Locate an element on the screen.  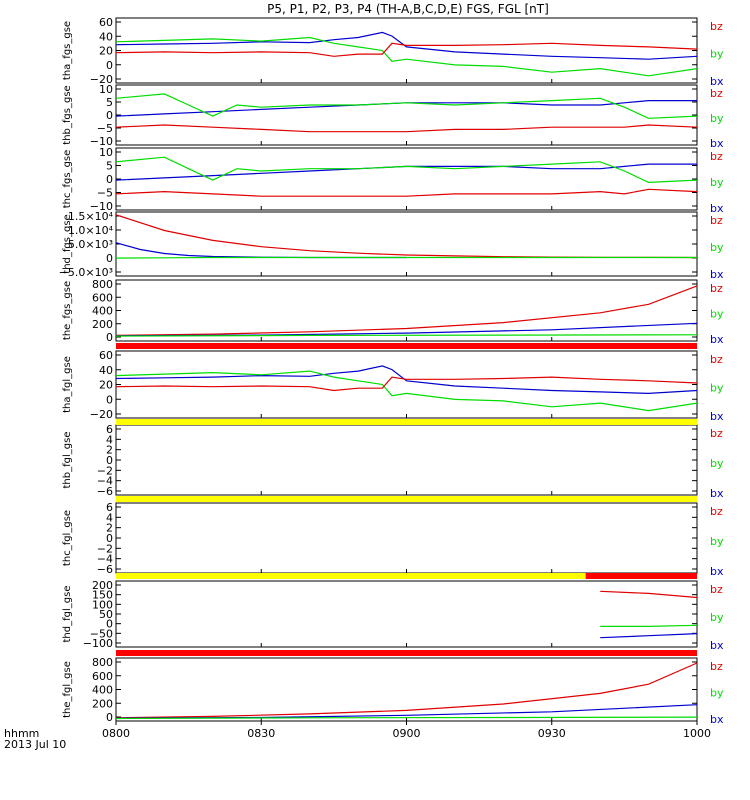
x-tick-label: 1000 is located at coordinates (697, 733).